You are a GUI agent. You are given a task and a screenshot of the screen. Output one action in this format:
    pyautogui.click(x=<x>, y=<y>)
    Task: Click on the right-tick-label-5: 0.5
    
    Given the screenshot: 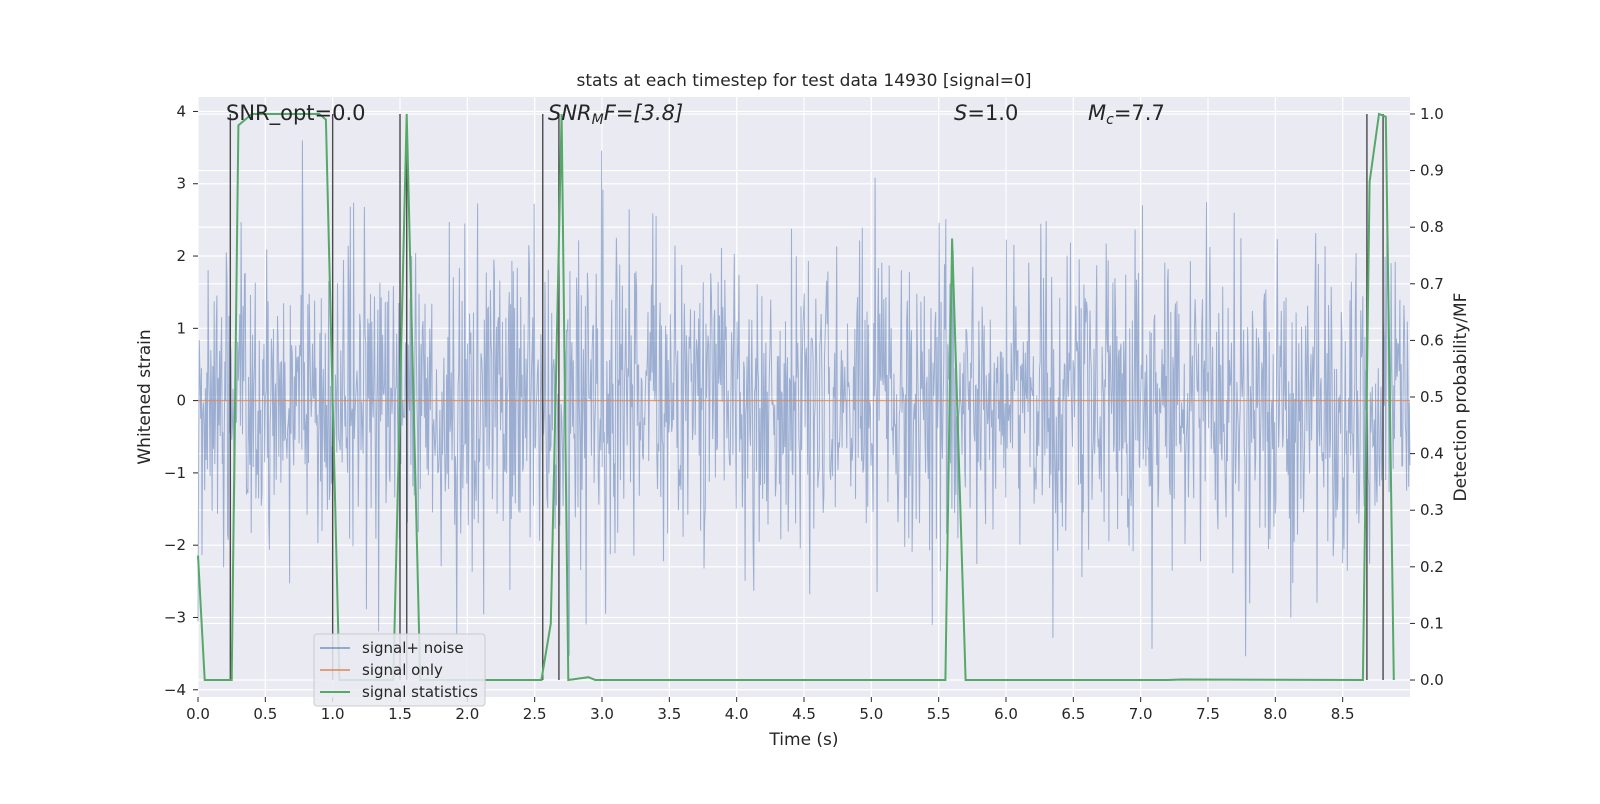 What is the action you would take?
    pyautogui.click(x=1432, y=397)
    